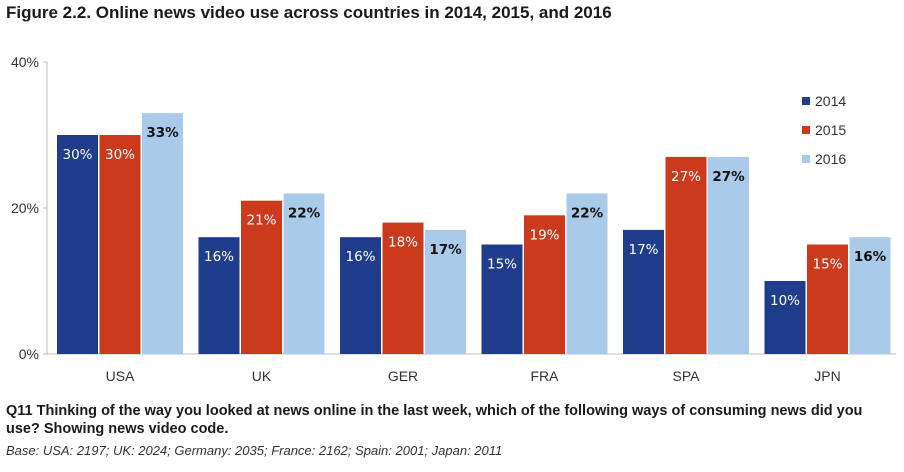 This screenshot has height=472, width=904. I want to click on y-tick-label: 0%, so click(29, 354).